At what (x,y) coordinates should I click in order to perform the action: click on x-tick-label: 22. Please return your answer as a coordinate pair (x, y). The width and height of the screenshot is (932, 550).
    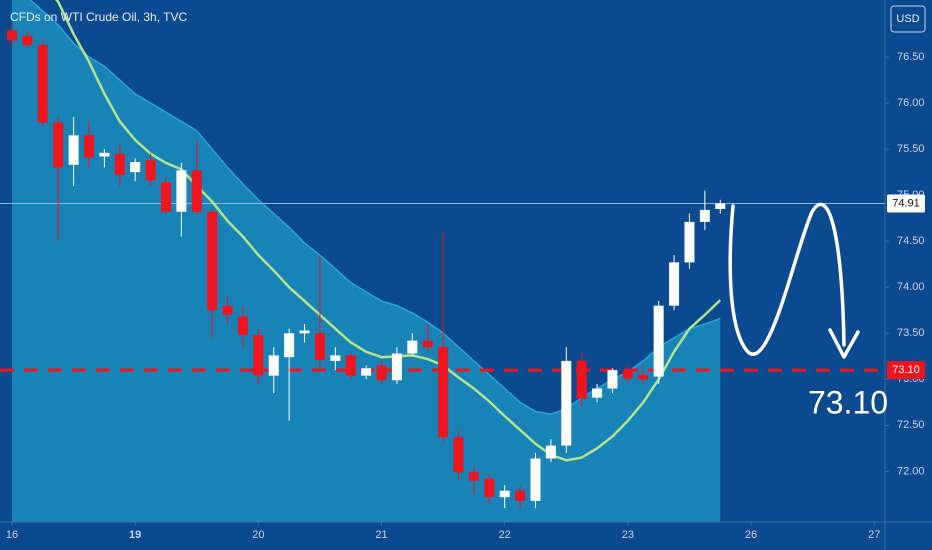
    Looking at the image, I should click on (505, 535).